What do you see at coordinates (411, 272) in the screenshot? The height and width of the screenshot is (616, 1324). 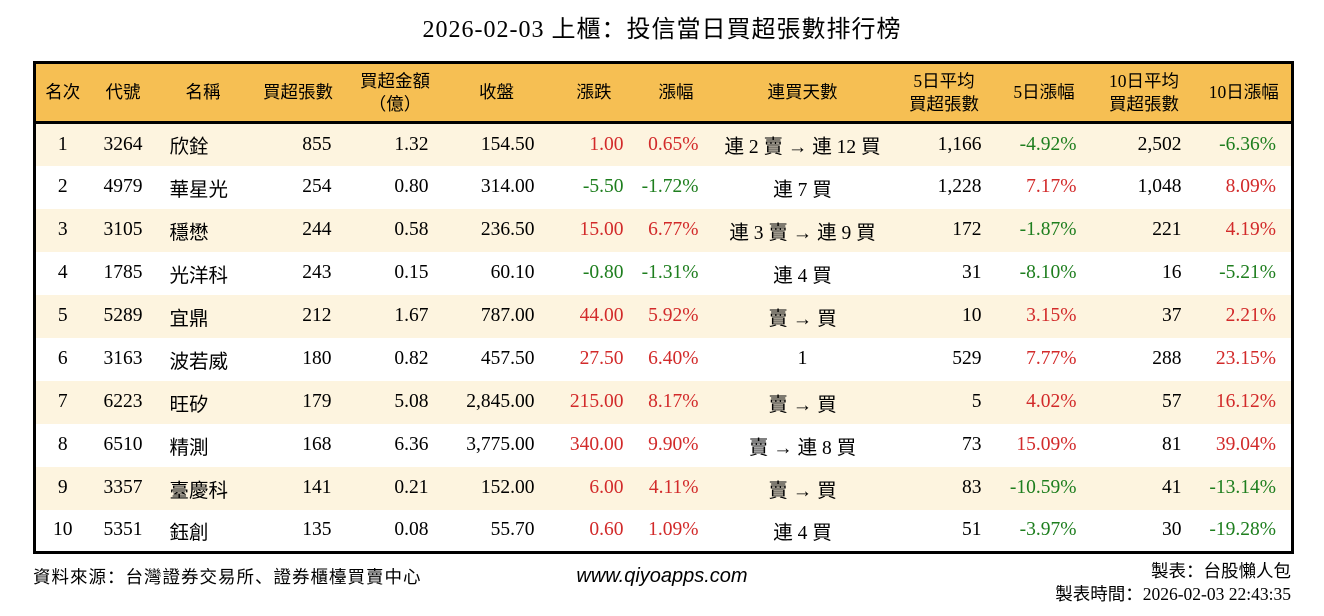 I see `cell-net-buy-amount: 0.15` at bounding box center [411, 272].